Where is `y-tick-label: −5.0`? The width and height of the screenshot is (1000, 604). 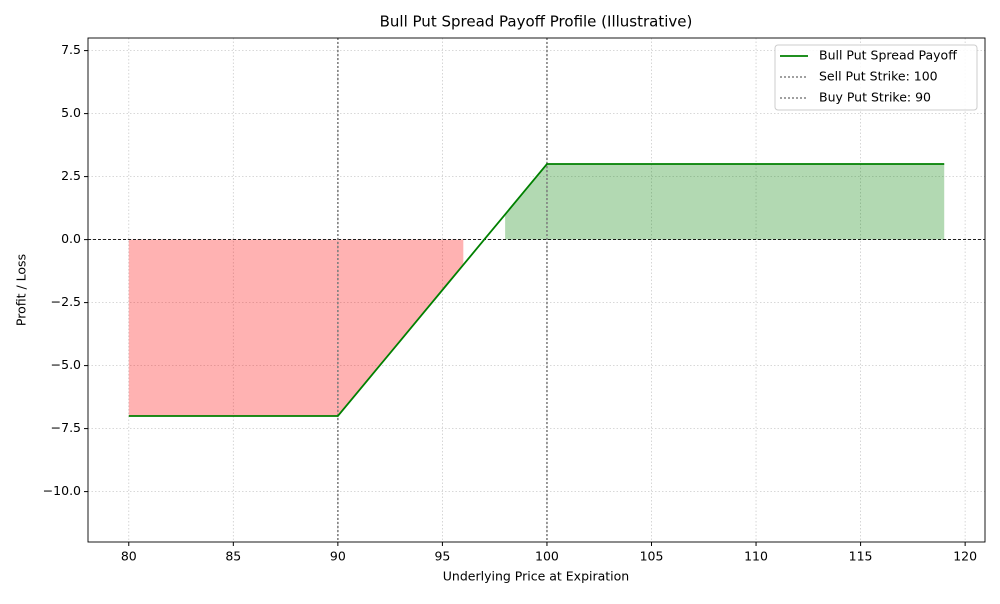 y-tick-label: −5.0 is located at coordinates (66, 364).